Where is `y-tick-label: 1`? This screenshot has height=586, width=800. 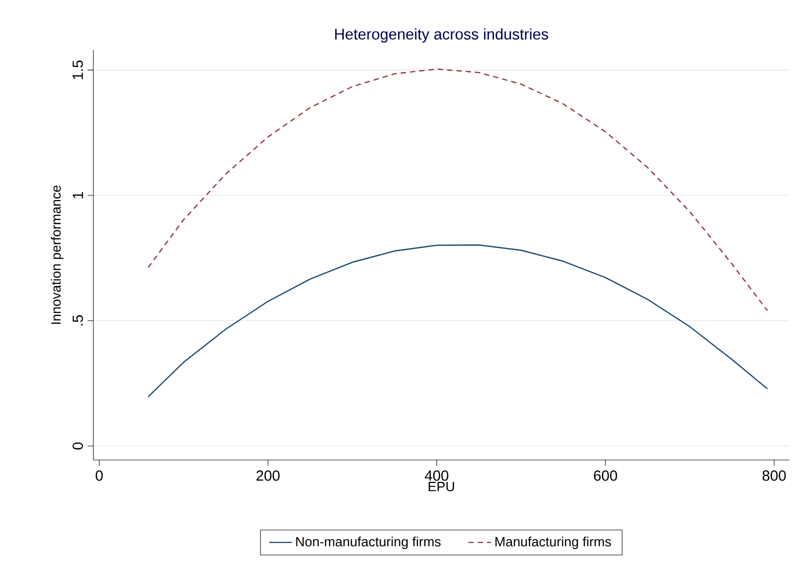 y-tick-label: 1 is located at coordinates (77, 195).